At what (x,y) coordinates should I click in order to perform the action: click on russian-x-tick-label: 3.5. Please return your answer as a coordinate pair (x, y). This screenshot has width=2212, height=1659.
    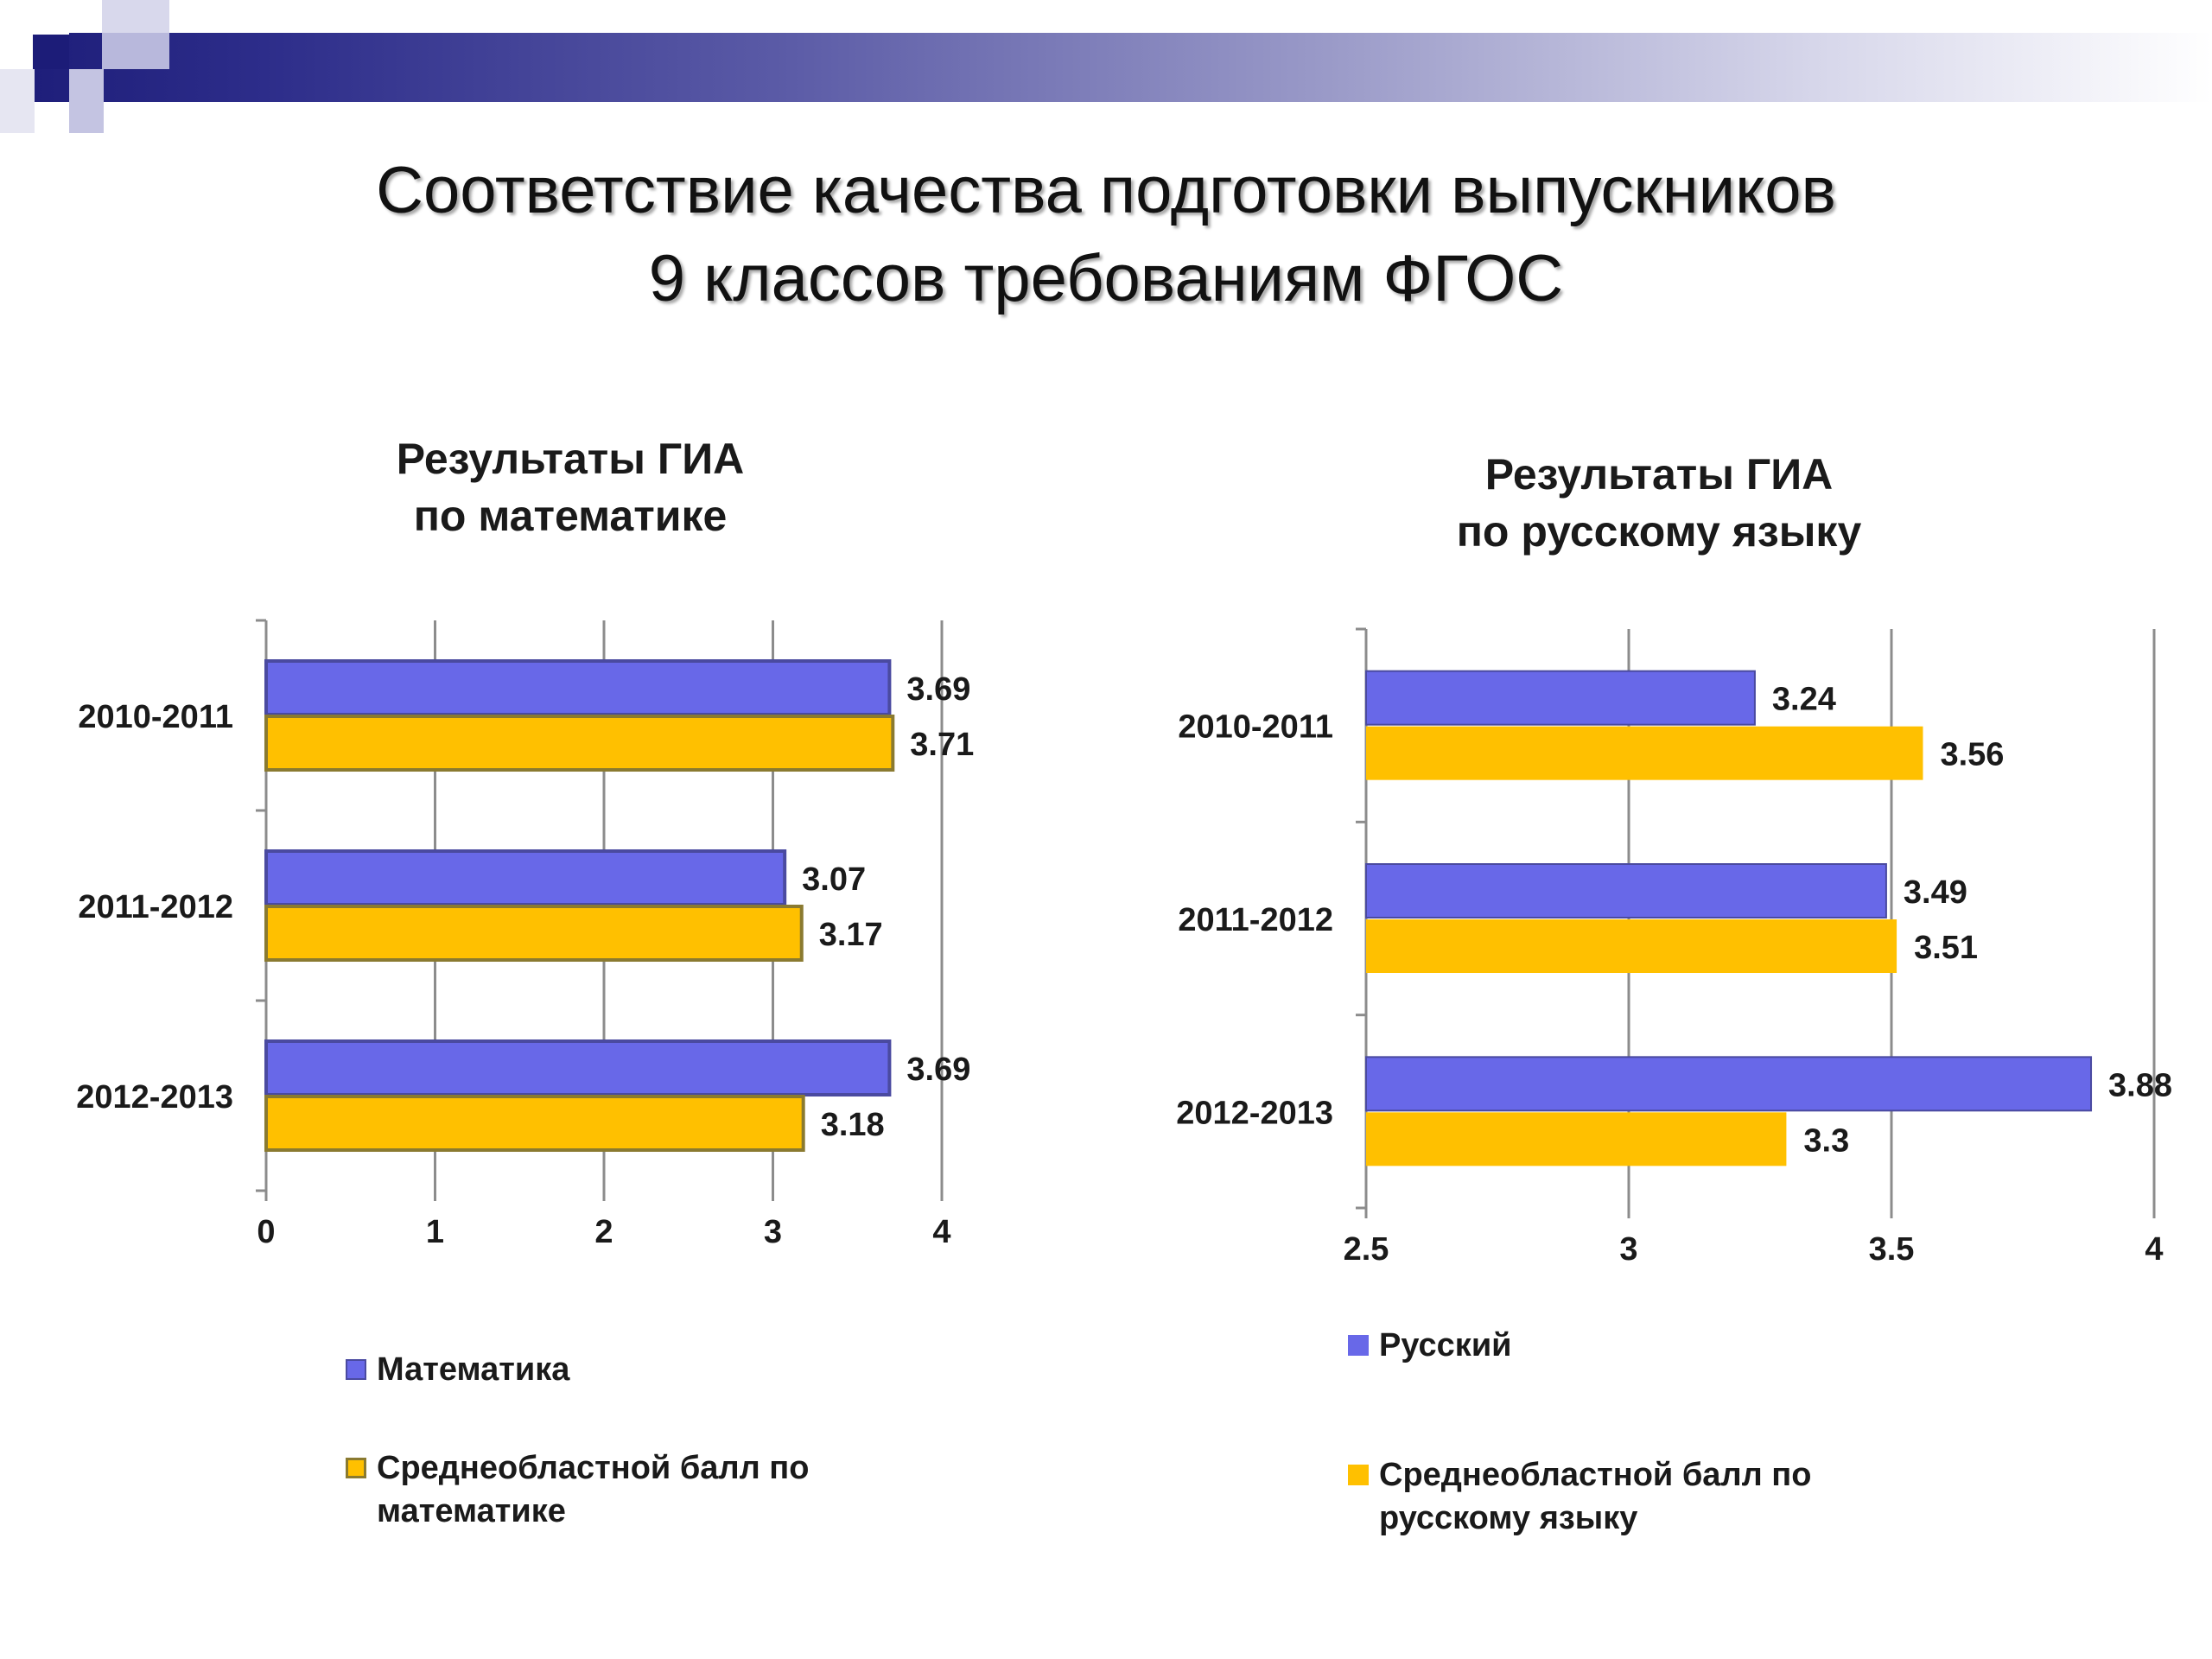
    Looking at the image, I should click on (1892, 1249).